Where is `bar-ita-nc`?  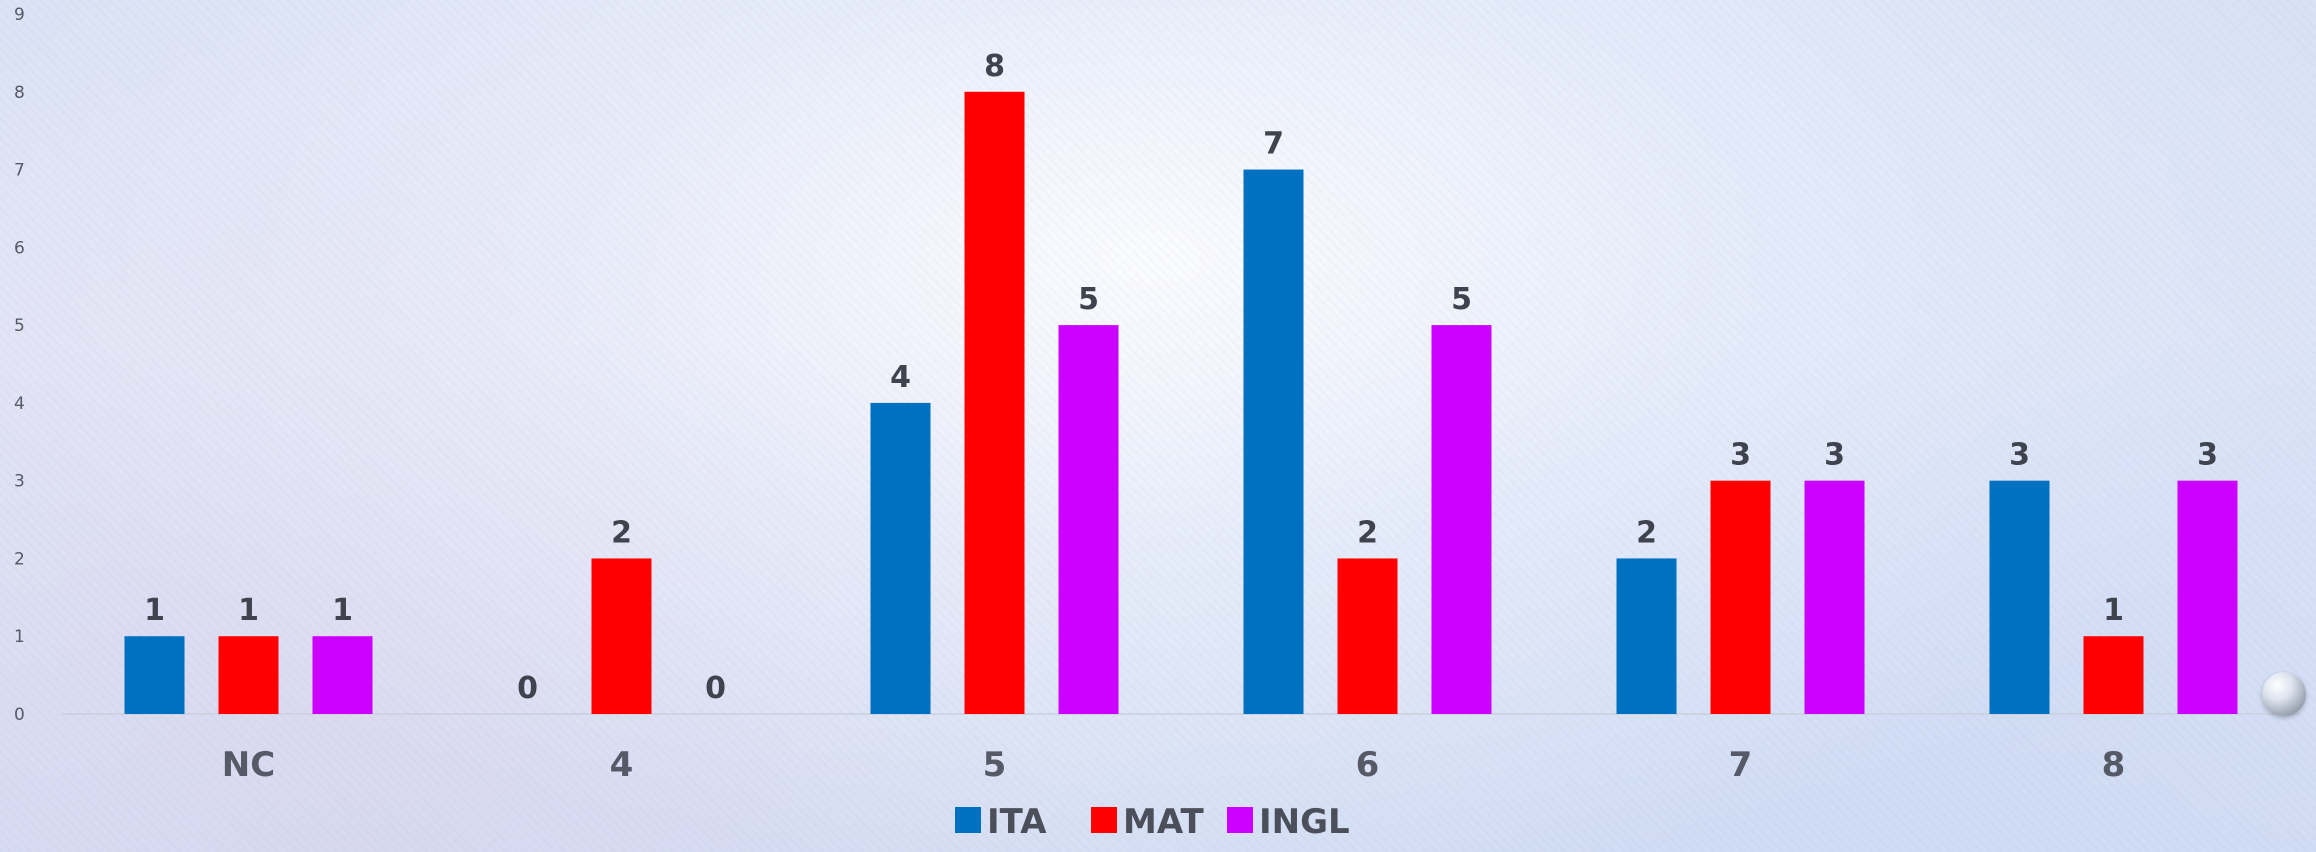 bar-ita-nc is located at coordinates (154, 675).